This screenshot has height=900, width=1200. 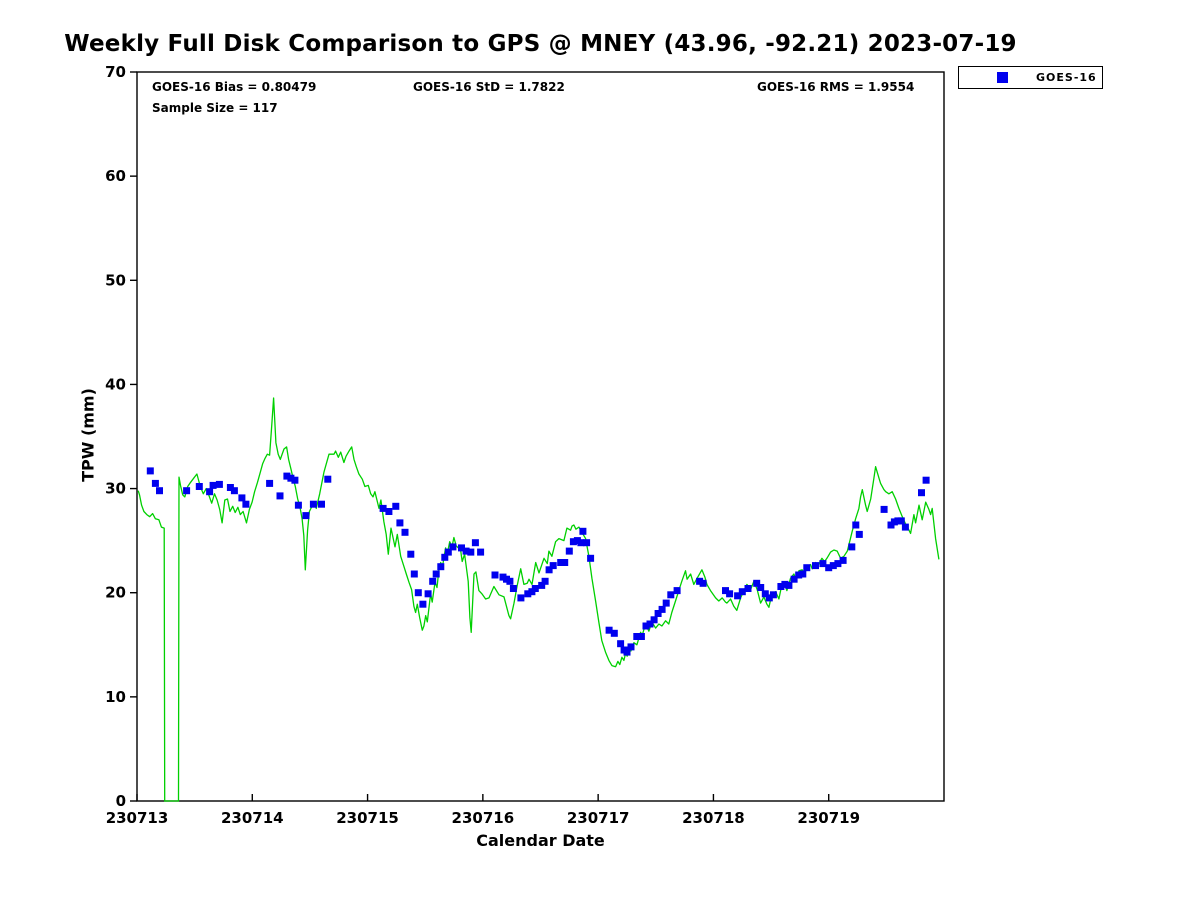 What do you see at coordinates (828, 818) in the screenshot?
I see `x-tick-label: 230719` at bounding box center [828, 818].